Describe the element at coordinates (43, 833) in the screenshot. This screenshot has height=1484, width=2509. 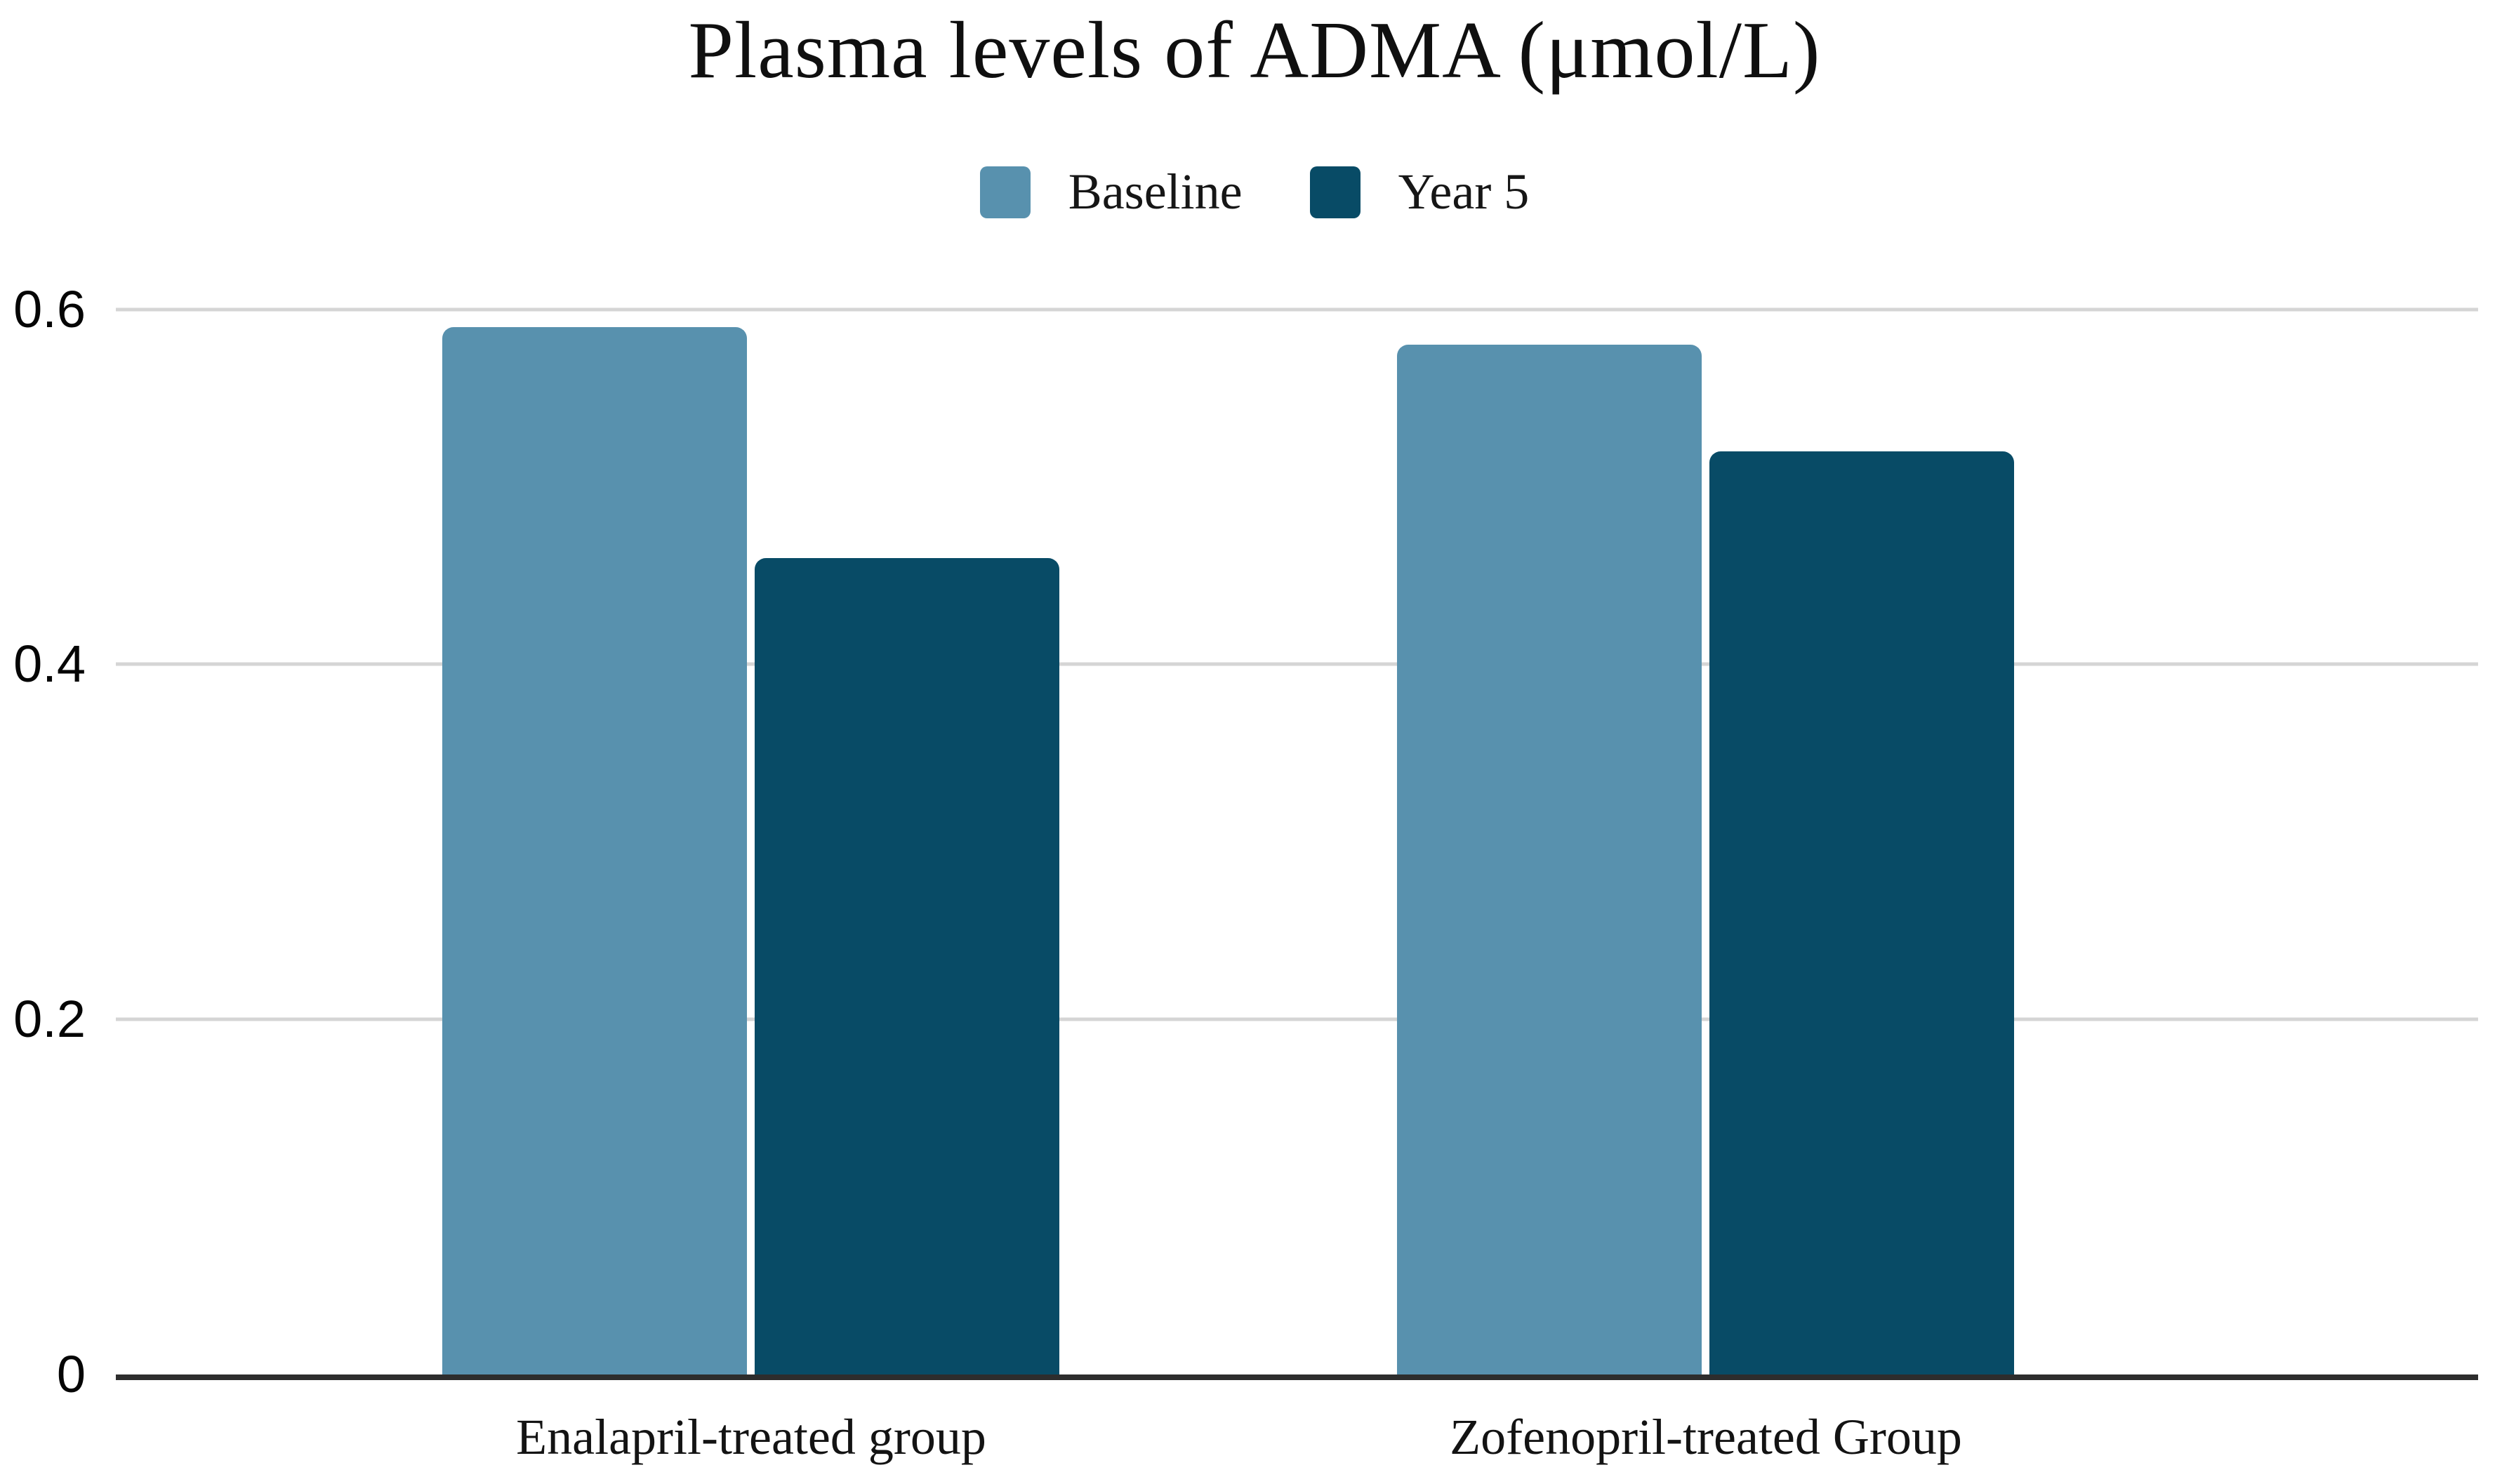
I see `y-axis-tick-labels: 0 0.2 0.4 0.6` at that location.